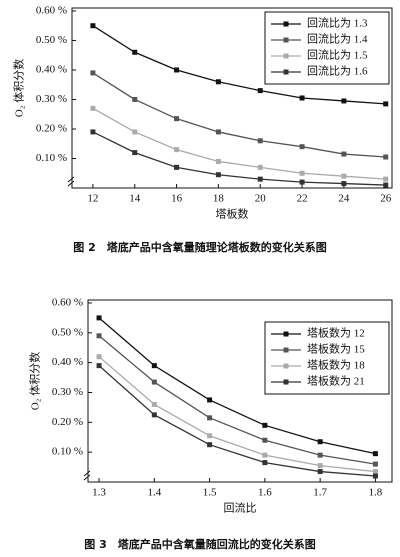 The image size is (400, 557). Describe the element at coordinates (336, 349) in the screenshot. I see `legend-label: 塔板数为 15` at that location.